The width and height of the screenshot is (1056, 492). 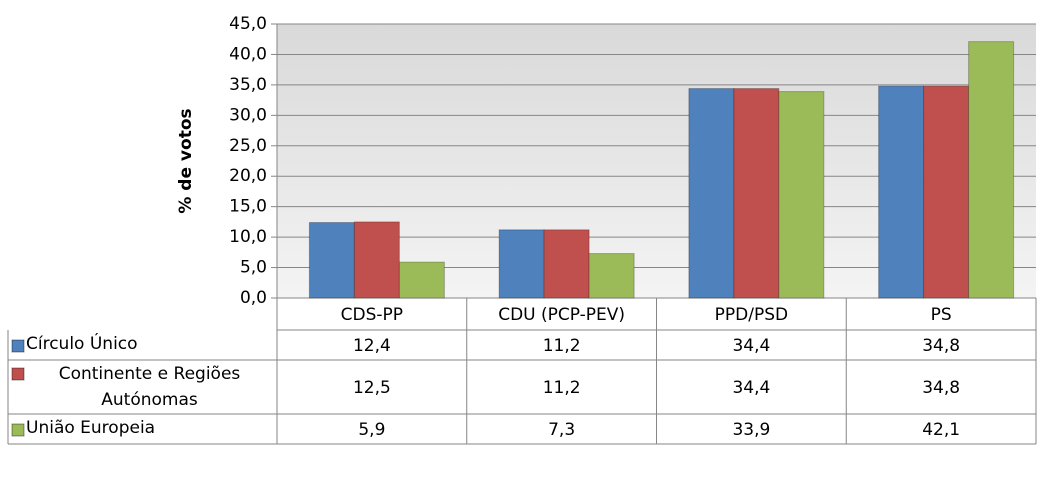 What do you see at coordinates (248, 115) in the screenshot?
I see `y-tick-label: 30,0` at bounding box center [248, 115].